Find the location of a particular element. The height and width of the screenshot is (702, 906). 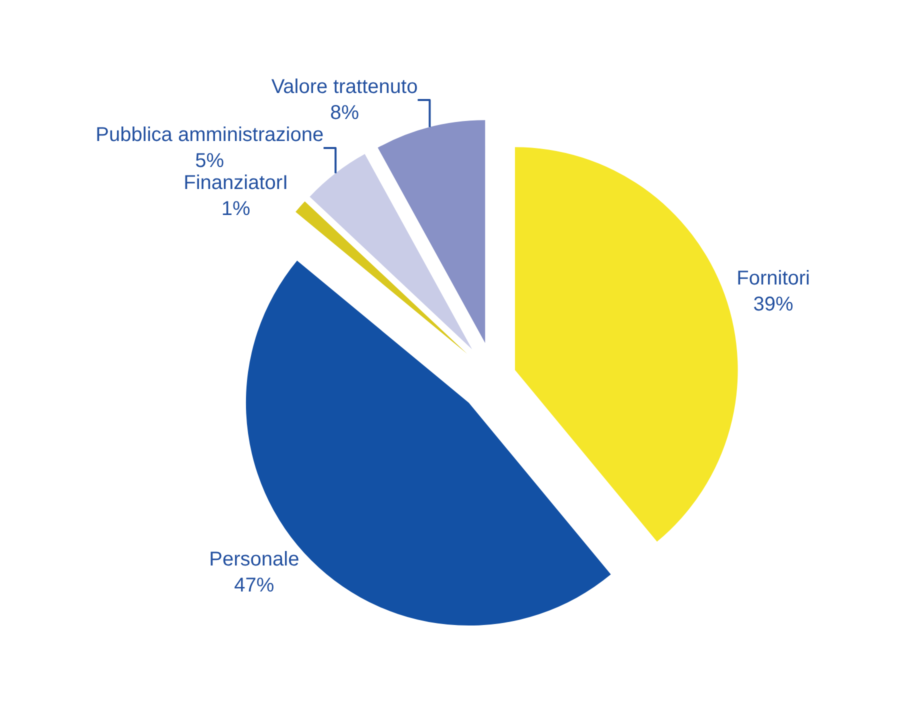

slice-label: Valore trattenuto is located at coordinates (344, 87).